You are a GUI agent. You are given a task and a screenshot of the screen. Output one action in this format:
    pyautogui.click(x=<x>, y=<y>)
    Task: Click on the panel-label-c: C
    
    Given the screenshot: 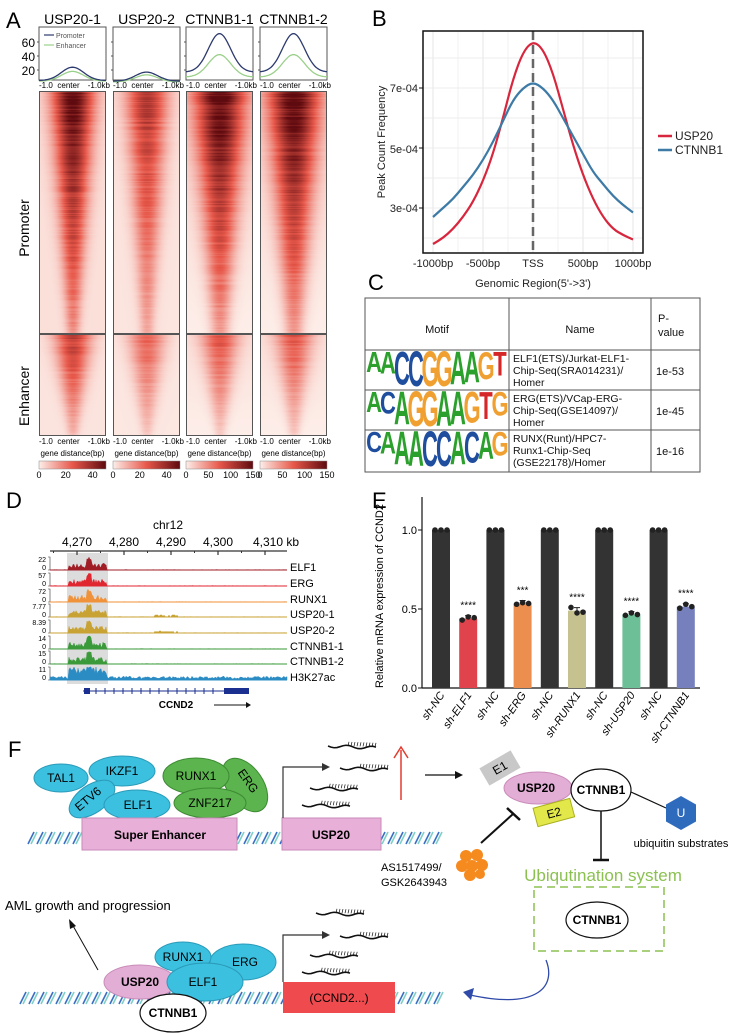 What is the action you would take?
    pyautogui.click(x=376, y=282)
    